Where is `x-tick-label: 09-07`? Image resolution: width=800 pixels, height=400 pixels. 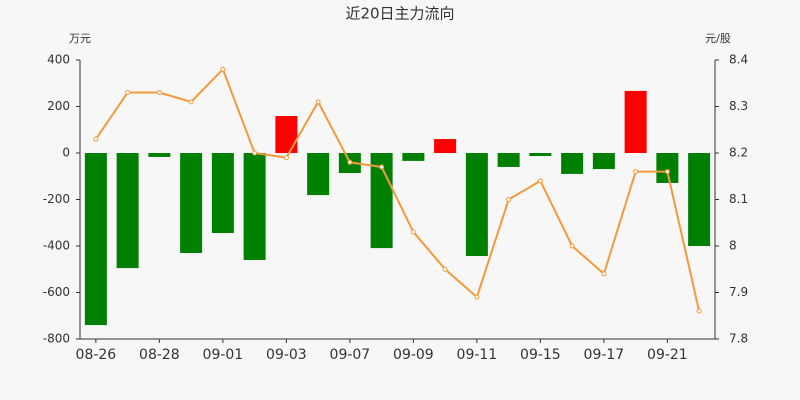 x-tick-label: 09-07 is located at coordinates (350, 355).